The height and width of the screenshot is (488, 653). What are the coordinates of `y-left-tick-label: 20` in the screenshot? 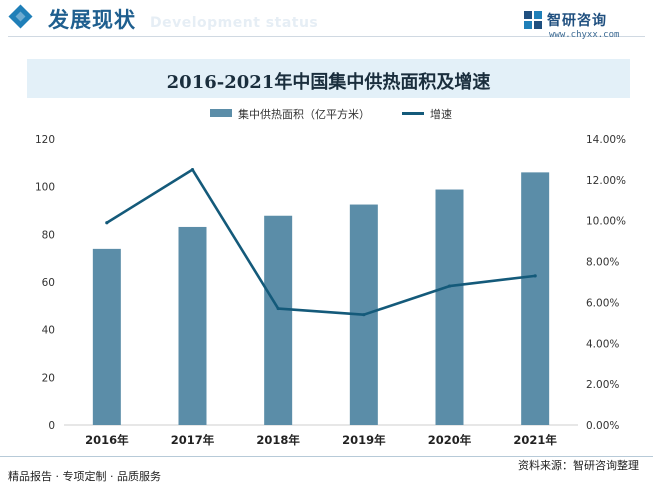 It's located at (48, 378).